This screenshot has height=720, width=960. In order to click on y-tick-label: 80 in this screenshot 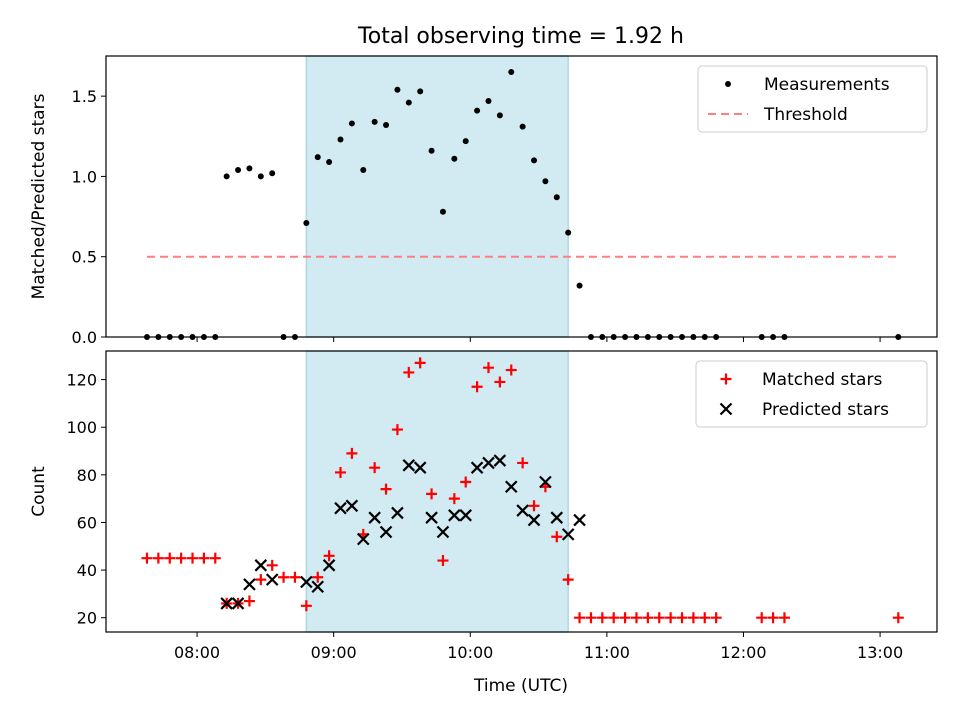, I will do `click(87, 475)`.